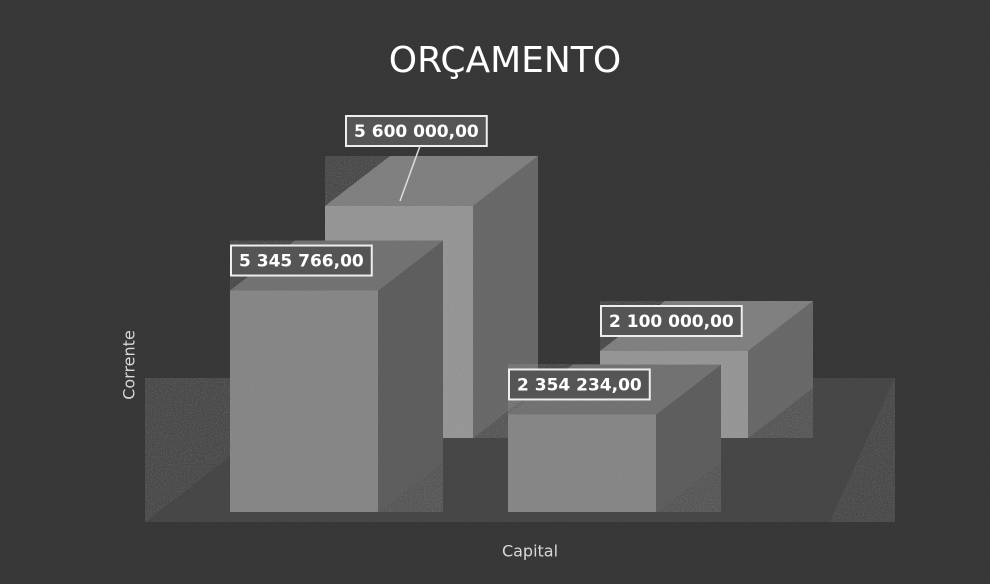  What do you see at coordinates (431, 181) in the screenshot?
I see `bar-top` at bounding box center [431, 181].